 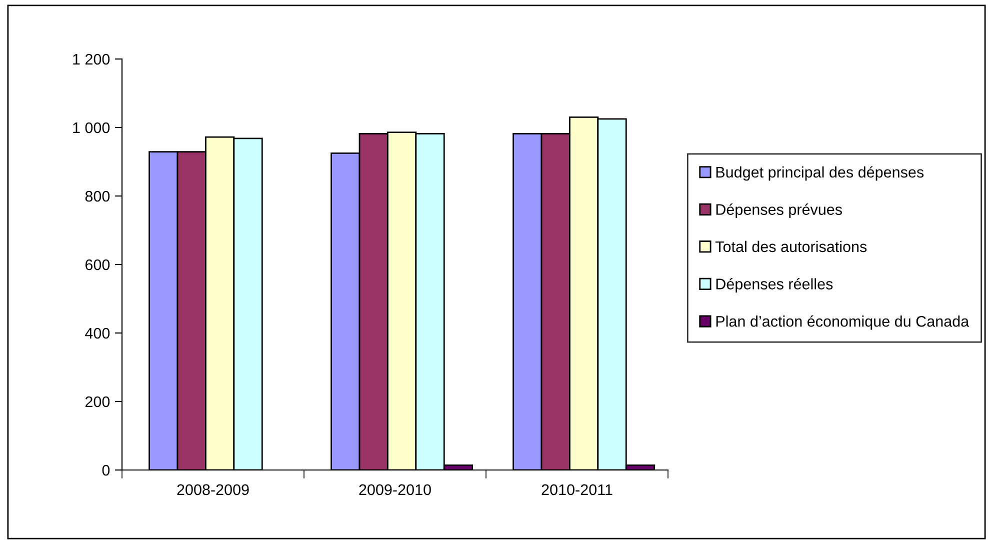 I want to click on legend-label: Dépenses prévues, so click(x=779, y=211).